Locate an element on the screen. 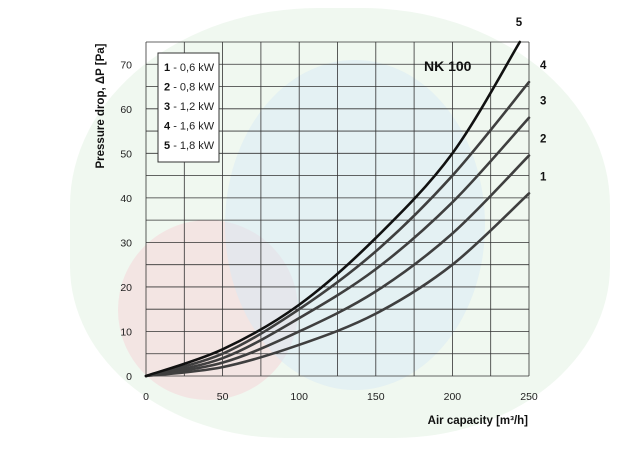 This screenshot has width=640, height=450. curve-label-5: 5 is located at coordinates (519, 23).